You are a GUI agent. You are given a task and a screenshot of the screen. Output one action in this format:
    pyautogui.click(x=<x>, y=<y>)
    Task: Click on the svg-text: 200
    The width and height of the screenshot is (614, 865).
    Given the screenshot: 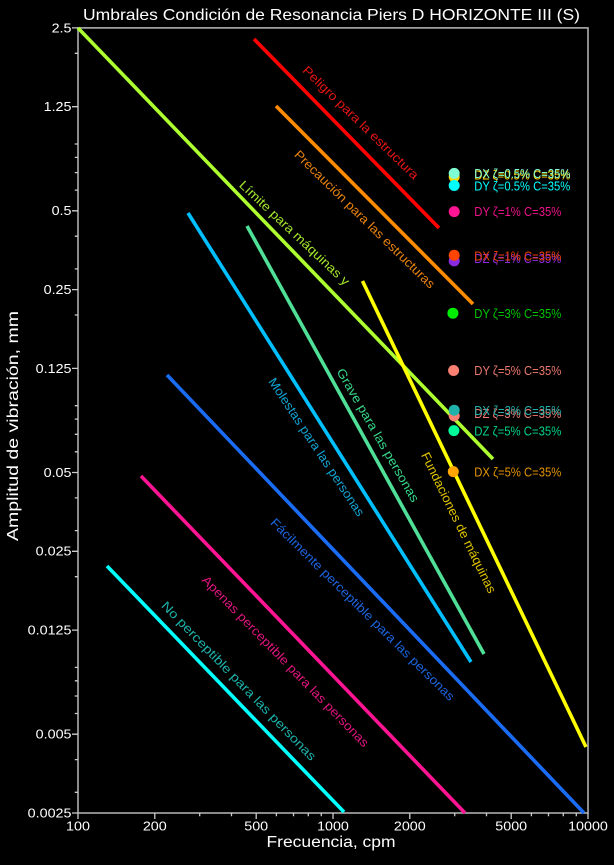 What is the action you would take?
    pyautogui.click(x=155, y=827)
    